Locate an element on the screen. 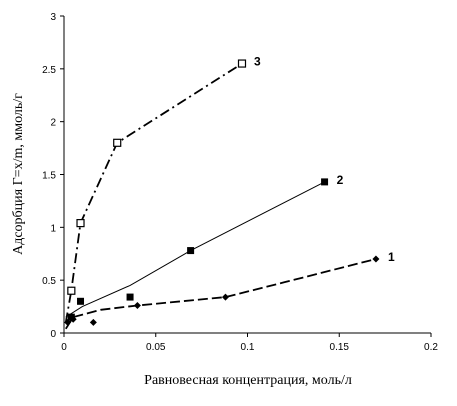 The image size is (457, 406). x-tick-label: 0.15 is located at coordinates (340, 347).